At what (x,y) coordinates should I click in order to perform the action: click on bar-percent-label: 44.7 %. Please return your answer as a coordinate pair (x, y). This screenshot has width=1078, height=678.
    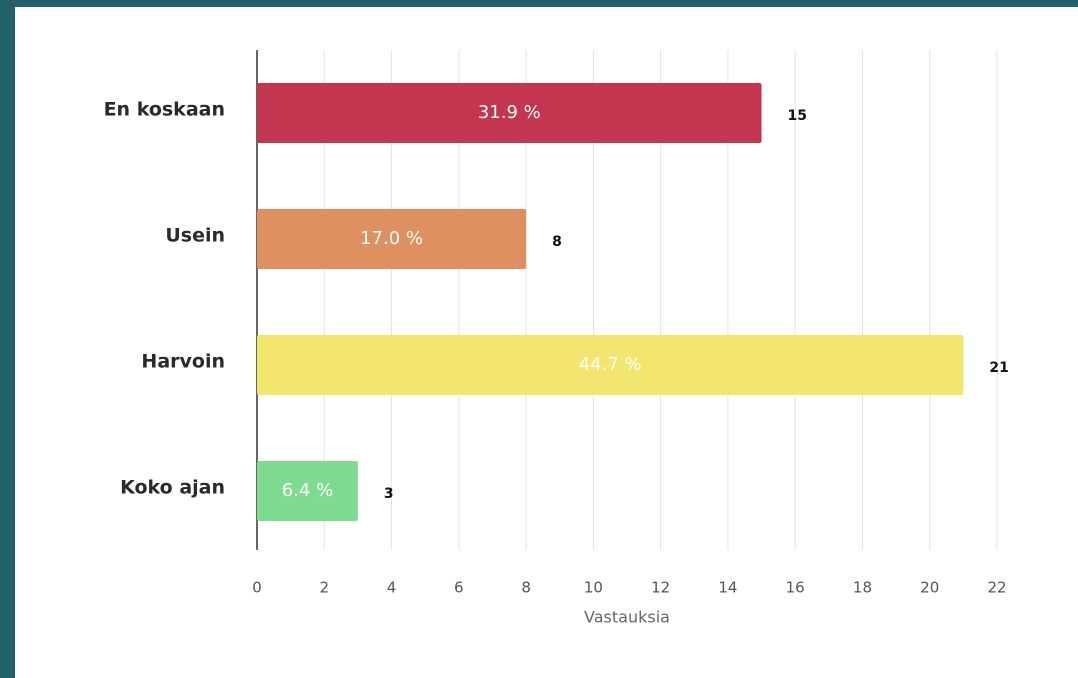
    Looking at the image, I should click on (610, 364).